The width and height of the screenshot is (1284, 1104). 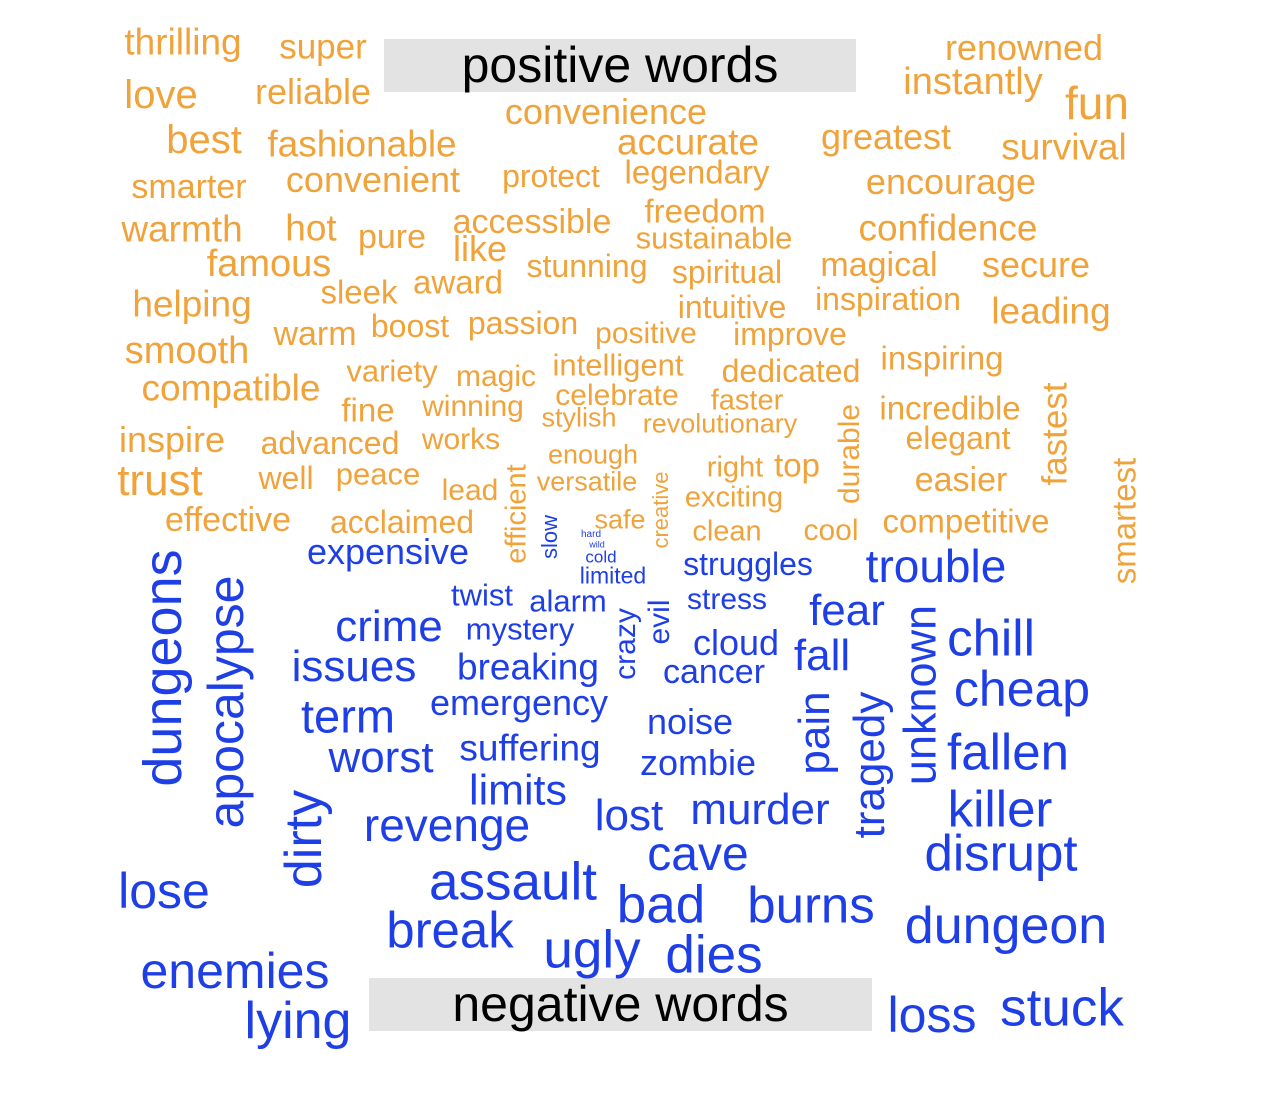 I want to click on positive-word-thrilling: thrilling, so click(x=183, y=42).